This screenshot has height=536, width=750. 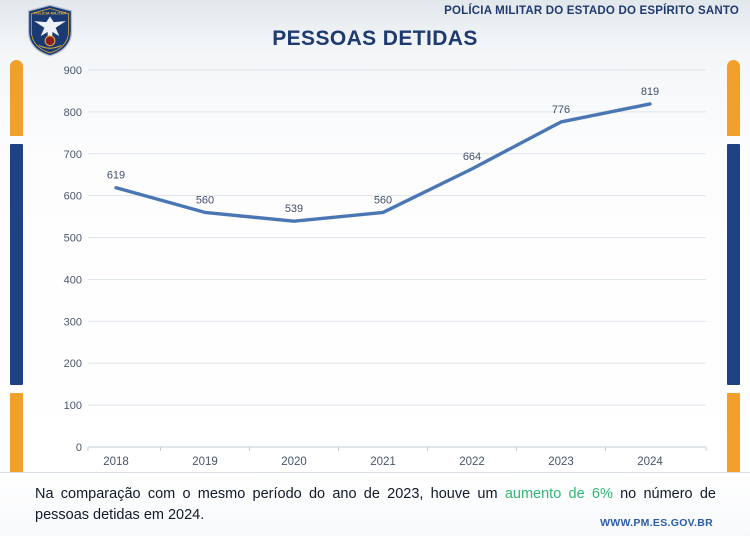 I want to click on svg-text: 2020, so click(x=294, y=462).